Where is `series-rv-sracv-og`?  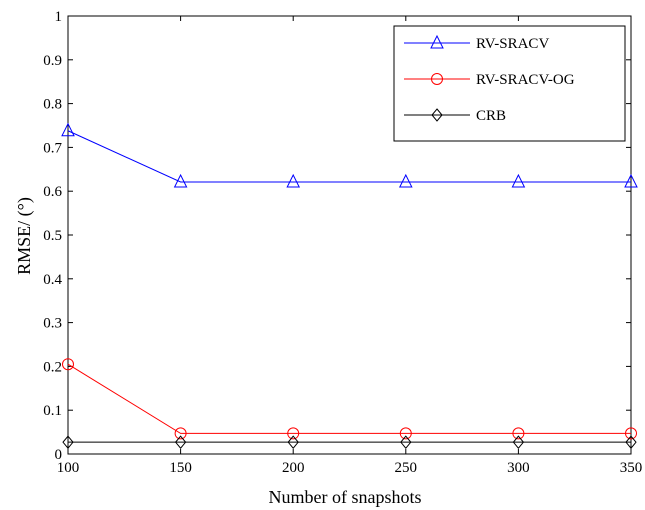 series-rv-sracv-og is located at coordinates (349, 399).